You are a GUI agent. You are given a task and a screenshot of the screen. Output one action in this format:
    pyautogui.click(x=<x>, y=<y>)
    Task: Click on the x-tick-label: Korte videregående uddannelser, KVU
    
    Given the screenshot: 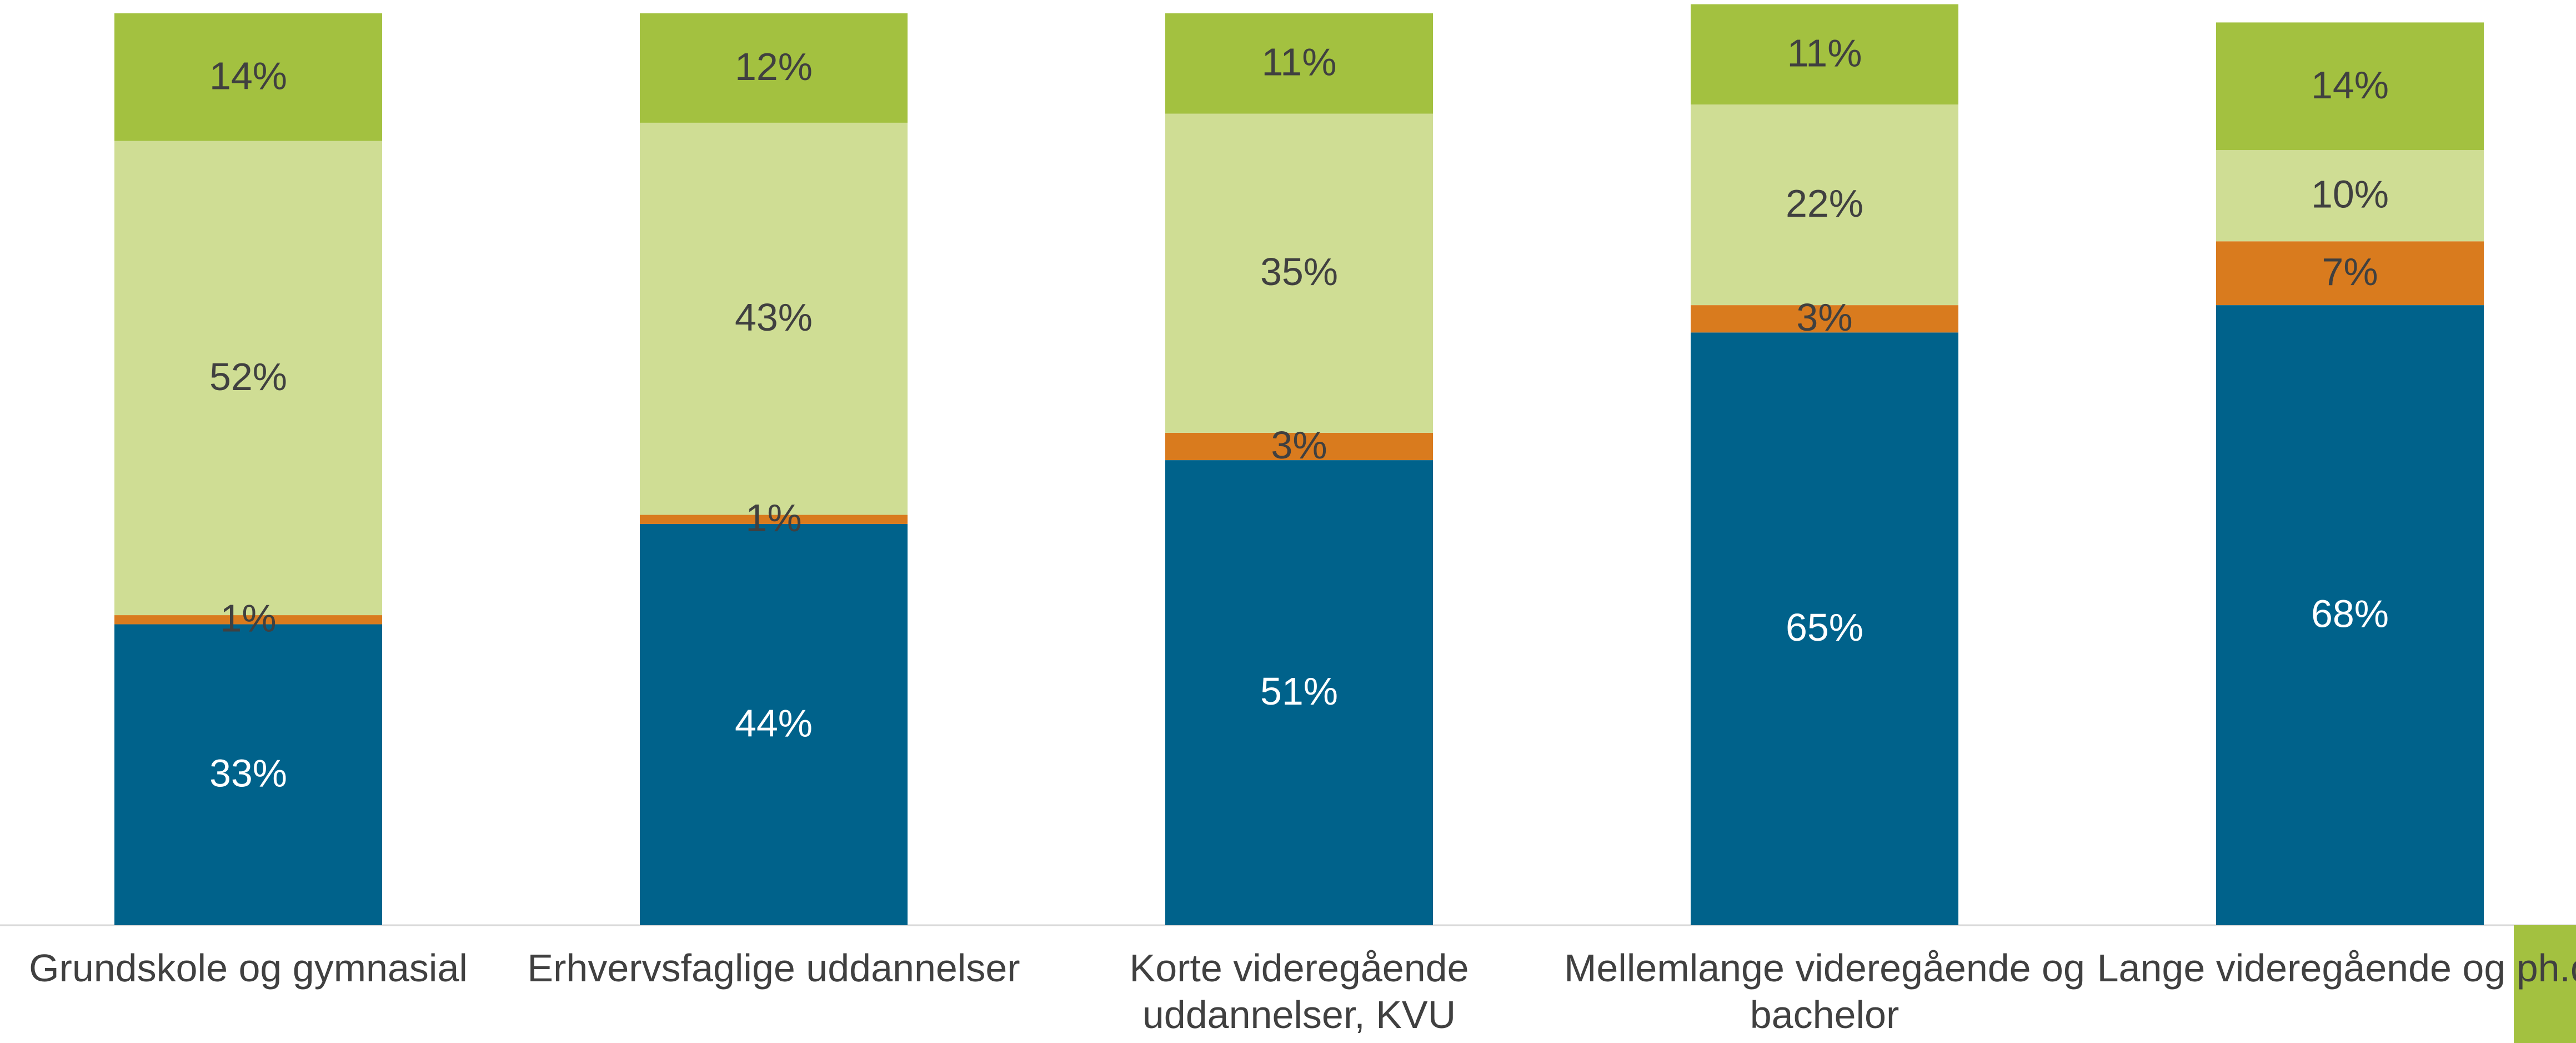 What is the action you would take?
    pyautogui.click(x=1299, y=991)
    